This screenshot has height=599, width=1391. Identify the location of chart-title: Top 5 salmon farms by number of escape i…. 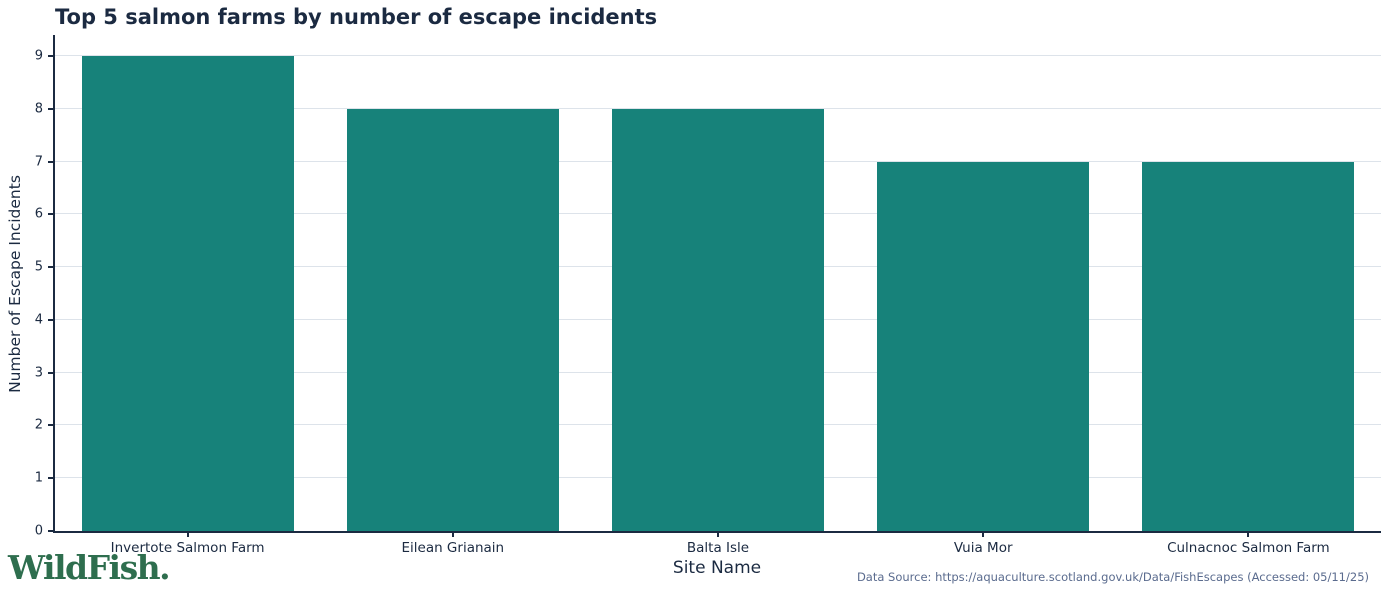
(356, 17).